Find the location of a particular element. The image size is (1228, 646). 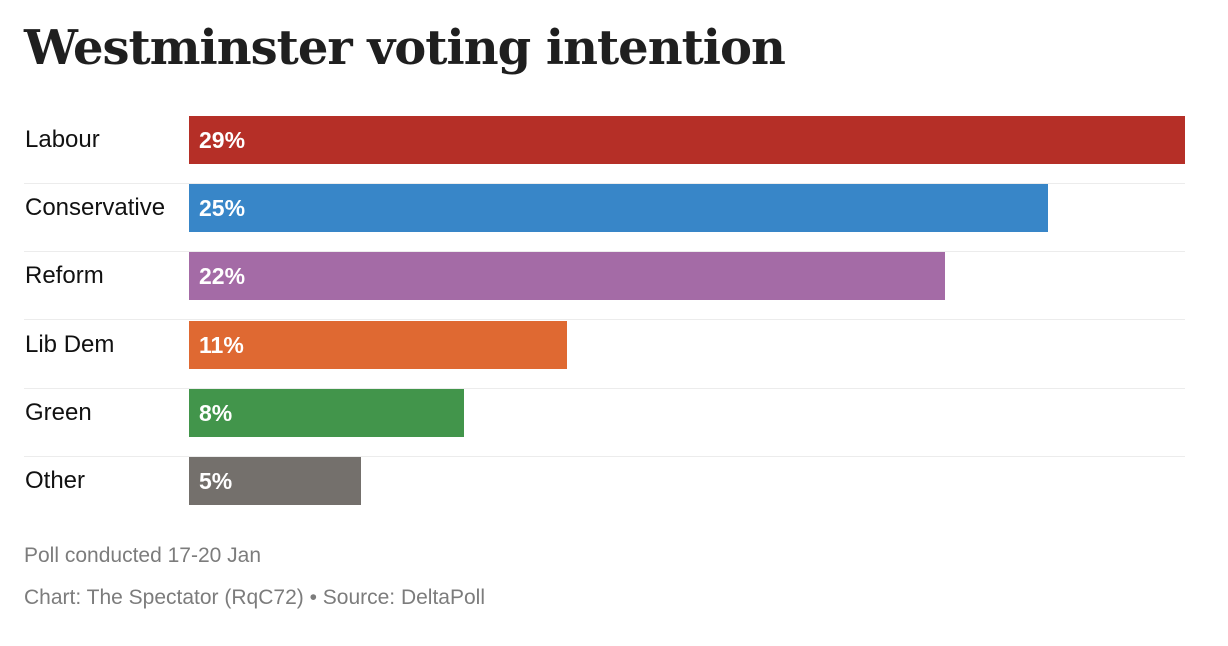

bar-labour: 29% is located at coordinates (687, 140).